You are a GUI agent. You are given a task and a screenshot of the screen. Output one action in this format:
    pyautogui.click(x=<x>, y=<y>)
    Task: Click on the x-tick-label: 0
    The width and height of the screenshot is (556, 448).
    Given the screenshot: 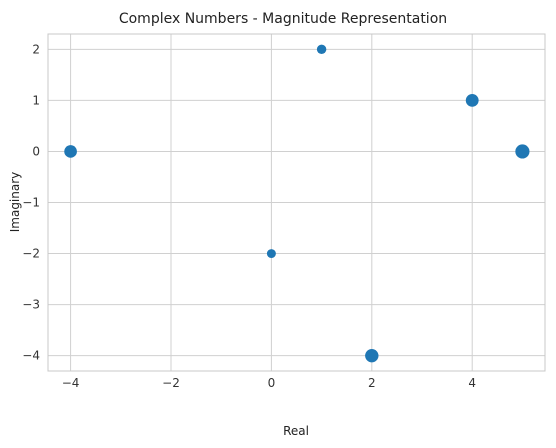 What is the action you would take?
    pyautogui.click(x=272, y=383)
    